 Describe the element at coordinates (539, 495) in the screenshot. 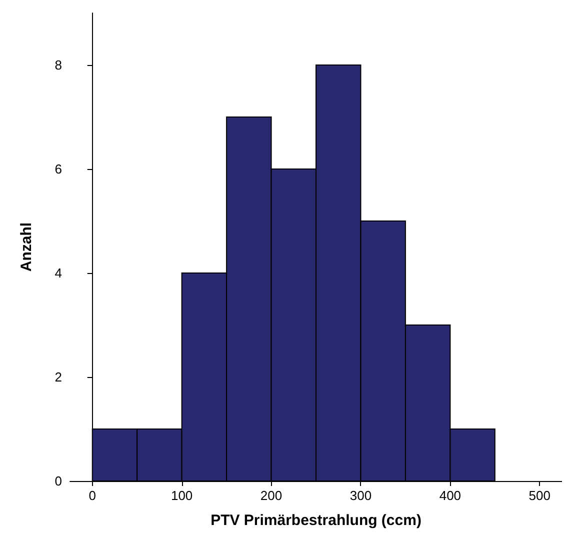

I see `x-tick-label: 500` at that location.